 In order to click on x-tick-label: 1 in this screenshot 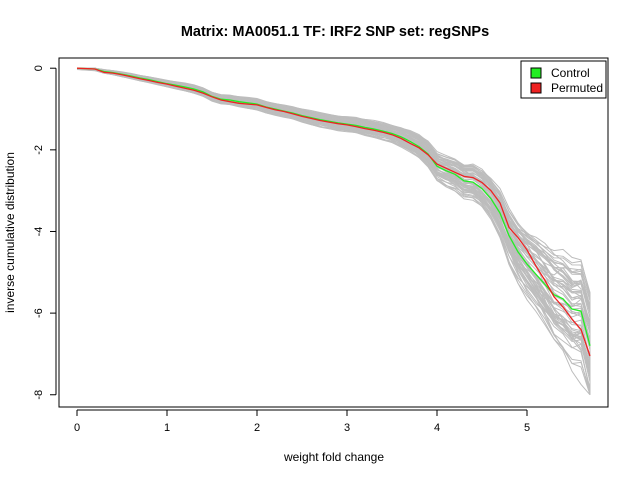, I will do `click(167, 428)`.